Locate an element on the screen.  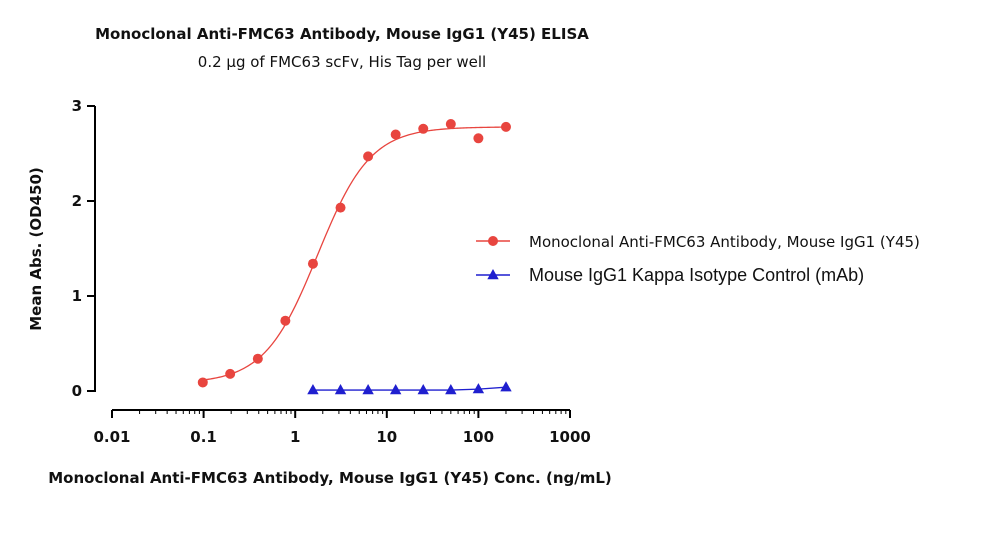
series-1-fit-curve is located at coordinates (354, 253).